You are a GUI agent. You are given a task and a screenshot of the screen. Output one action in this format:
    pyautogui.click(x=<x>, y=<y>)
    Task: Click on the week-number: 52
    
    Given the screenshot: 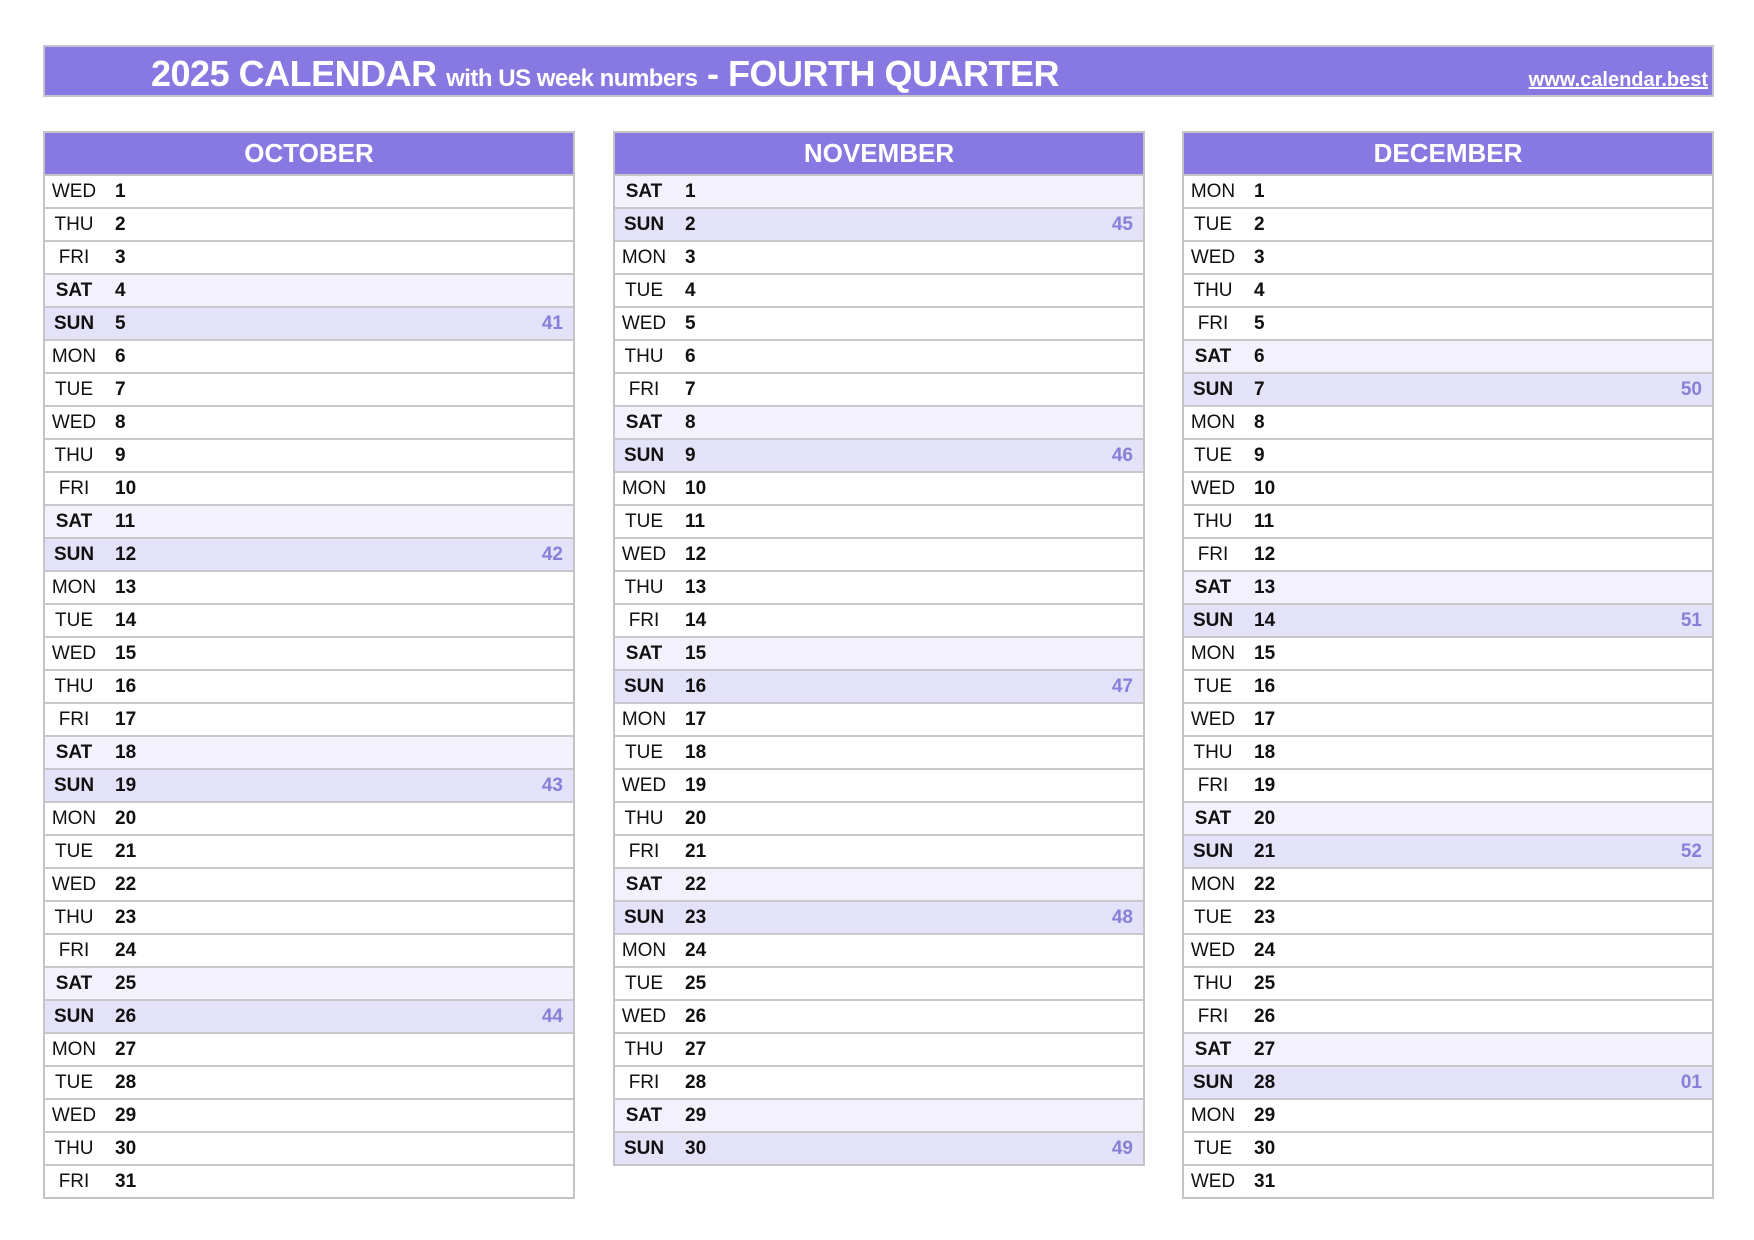 What is the action you would take?
    pyautogui.click(x=1691, y=851)
    